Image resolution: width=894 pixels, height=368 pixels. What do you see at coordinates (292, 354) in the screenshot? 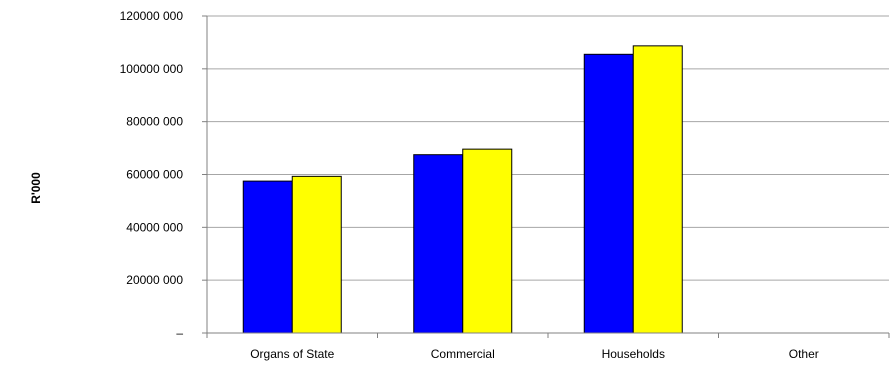
I see `x-tick-label: Organs of State` at bounding box center [292, 354].